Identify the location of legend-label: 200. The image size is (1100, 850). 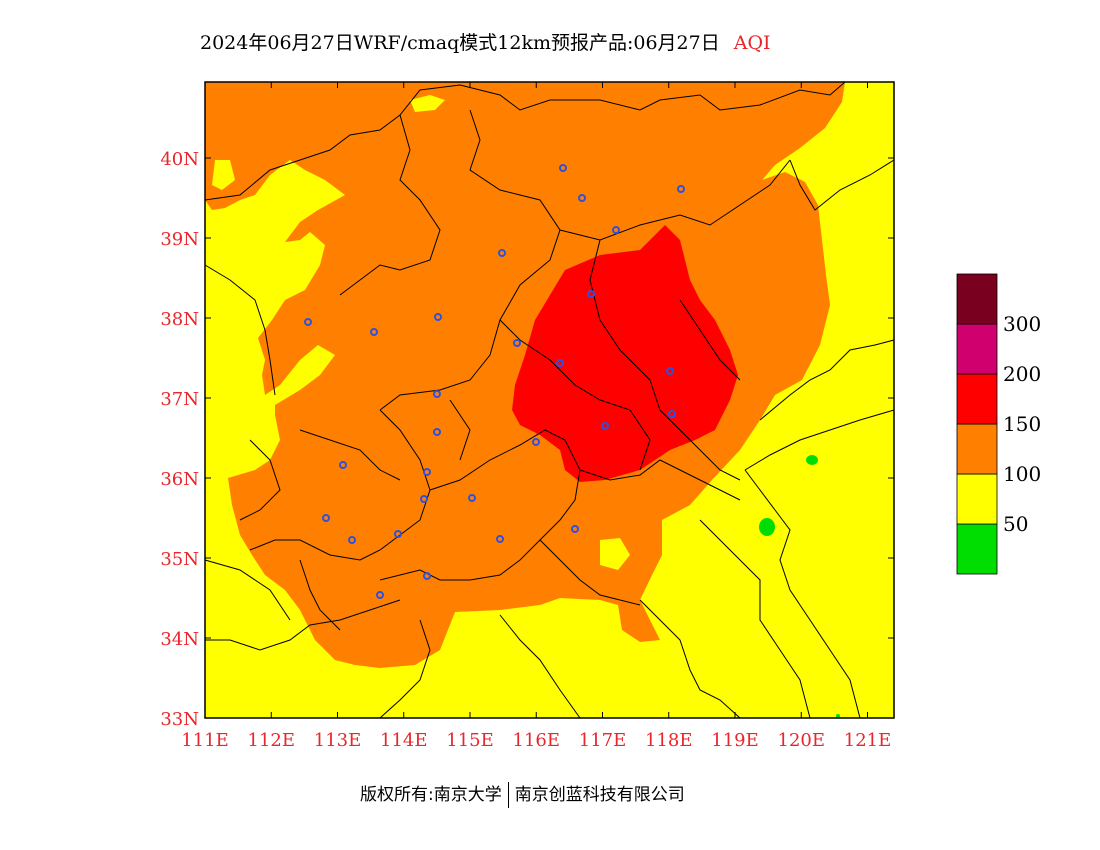
(1022, 374).